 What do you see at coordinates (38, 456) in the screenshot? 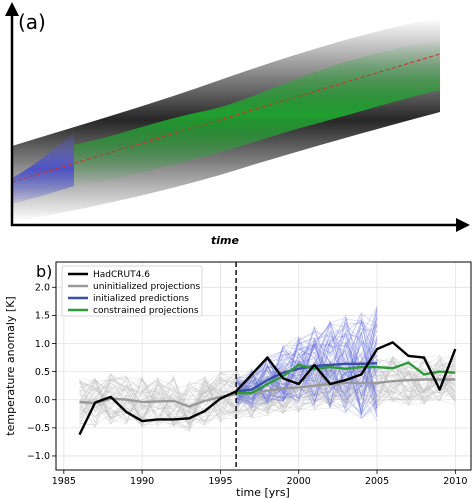
I see `y-tick-label-0: −1.0` at bounding box center [38, 456].